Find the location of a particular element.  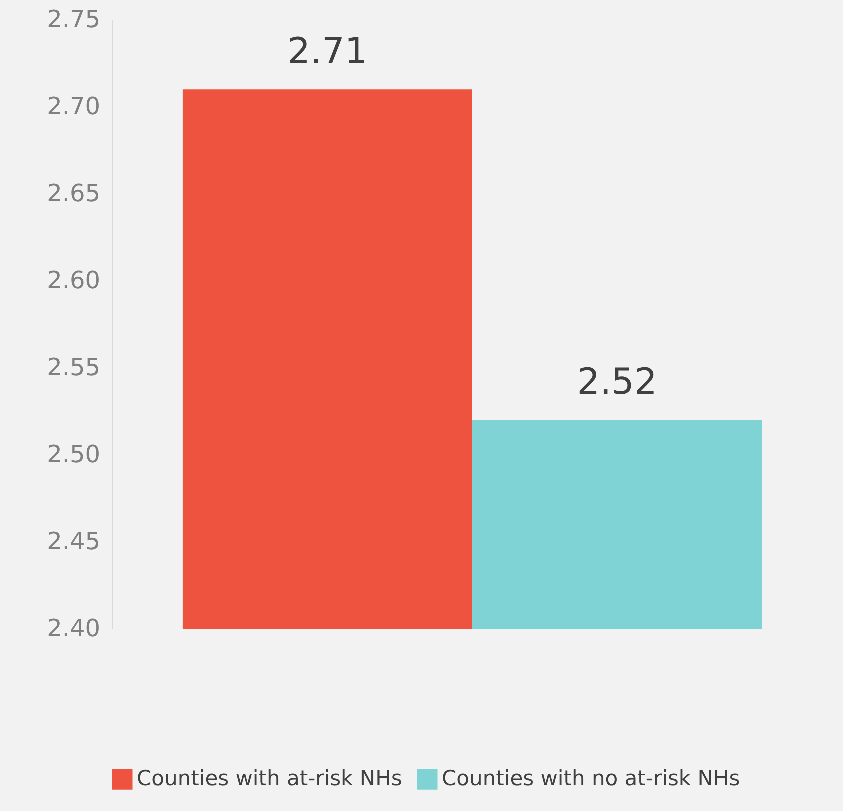

y-tick-label: 2.65 is located at coordinates (73, 194).